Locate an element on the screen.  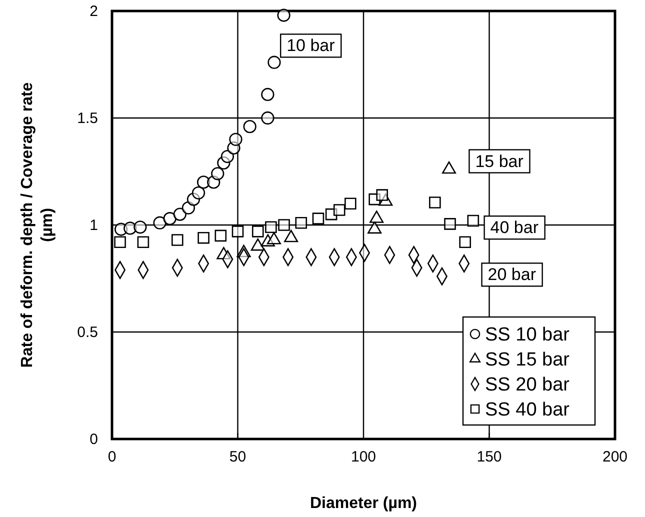
x-tick-label: 50 is located at coordinates (237, 457).